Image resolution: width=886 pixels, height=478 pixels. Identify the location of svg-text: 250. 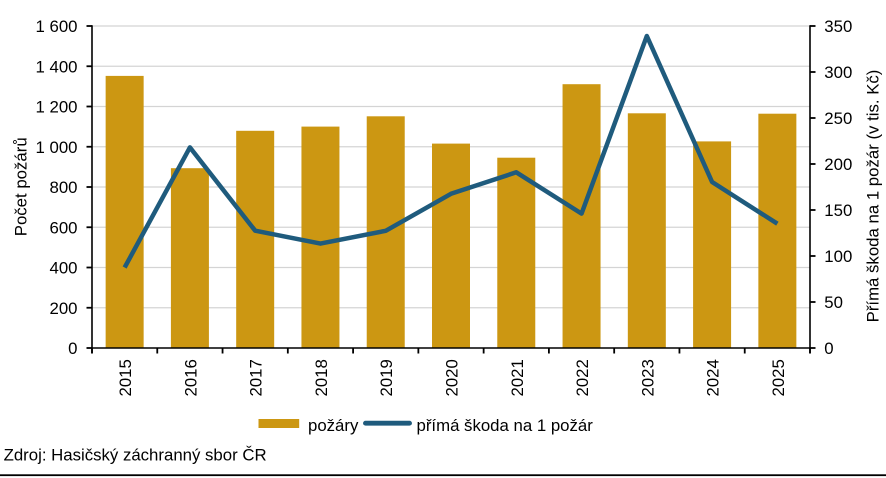
(838, 118).